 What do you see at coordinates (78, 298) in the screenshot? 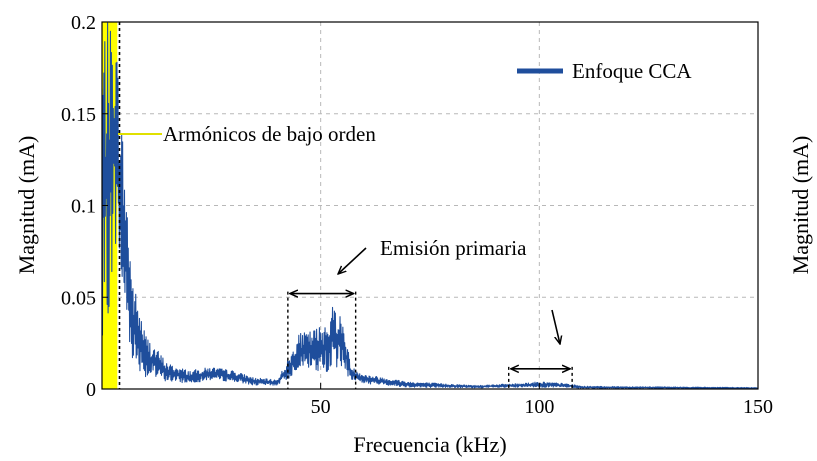
I see `y-tick-label: 0.05` at bounding box center [78, 298].